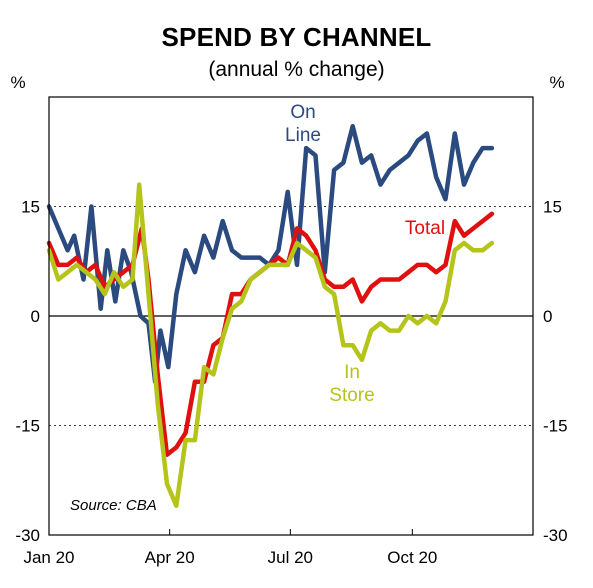 The height and width of the screenshot is (588, 593). Describe the element at coordinates (296, 37) in the screenshot. I see `chart-title: SPEND BY CHANNEL` at that location.